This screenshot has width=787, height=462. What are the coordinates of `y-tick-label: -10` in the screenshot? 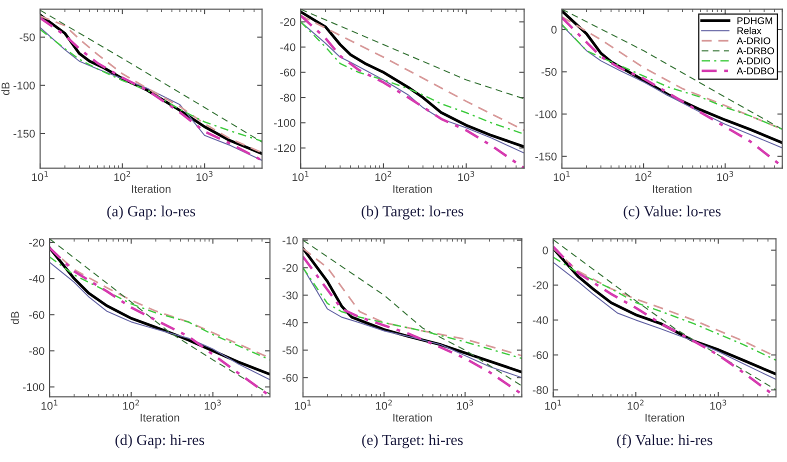 It's located at (290, 240).